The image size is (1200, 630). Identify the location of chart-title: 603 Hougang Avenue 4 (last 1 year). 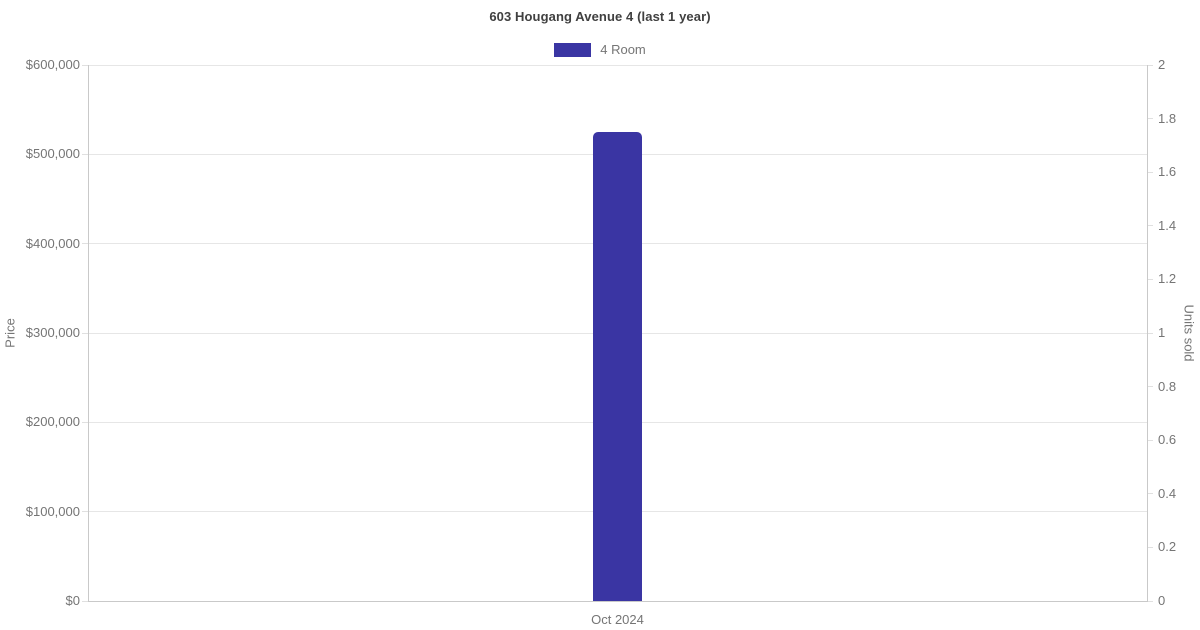
(600, 16).